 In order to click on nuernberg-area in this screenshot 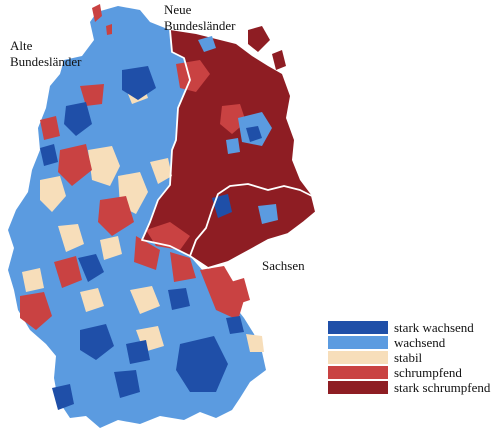, I will do `click(179, 299)`.